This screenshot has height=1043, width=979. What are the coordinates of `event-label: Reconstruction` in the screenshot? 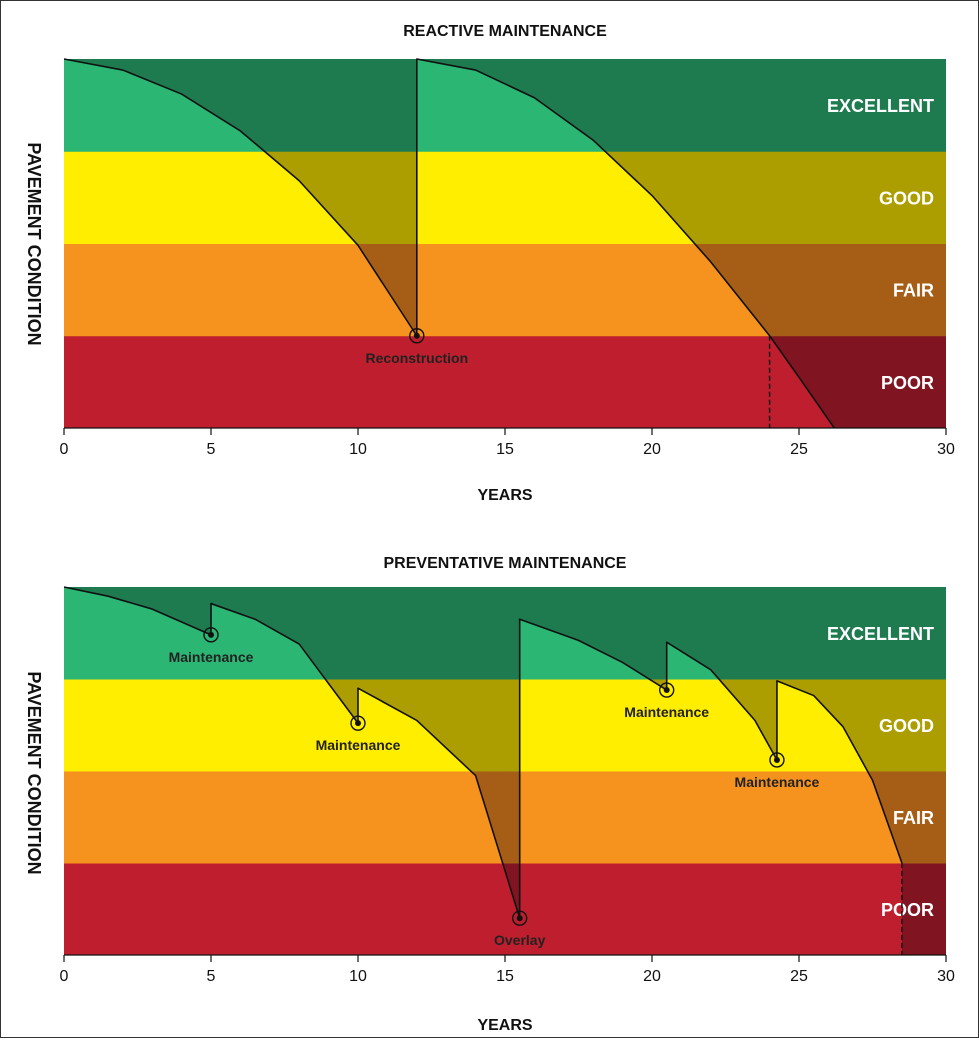 It's located at (416, 358).